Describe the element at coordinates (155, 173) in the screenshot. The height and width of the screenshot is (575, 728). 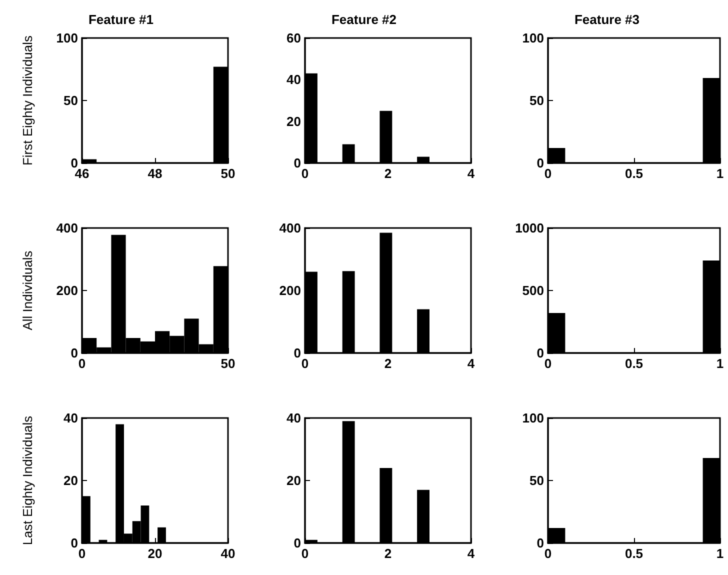
I see `x-tick-label: 48` at that location.